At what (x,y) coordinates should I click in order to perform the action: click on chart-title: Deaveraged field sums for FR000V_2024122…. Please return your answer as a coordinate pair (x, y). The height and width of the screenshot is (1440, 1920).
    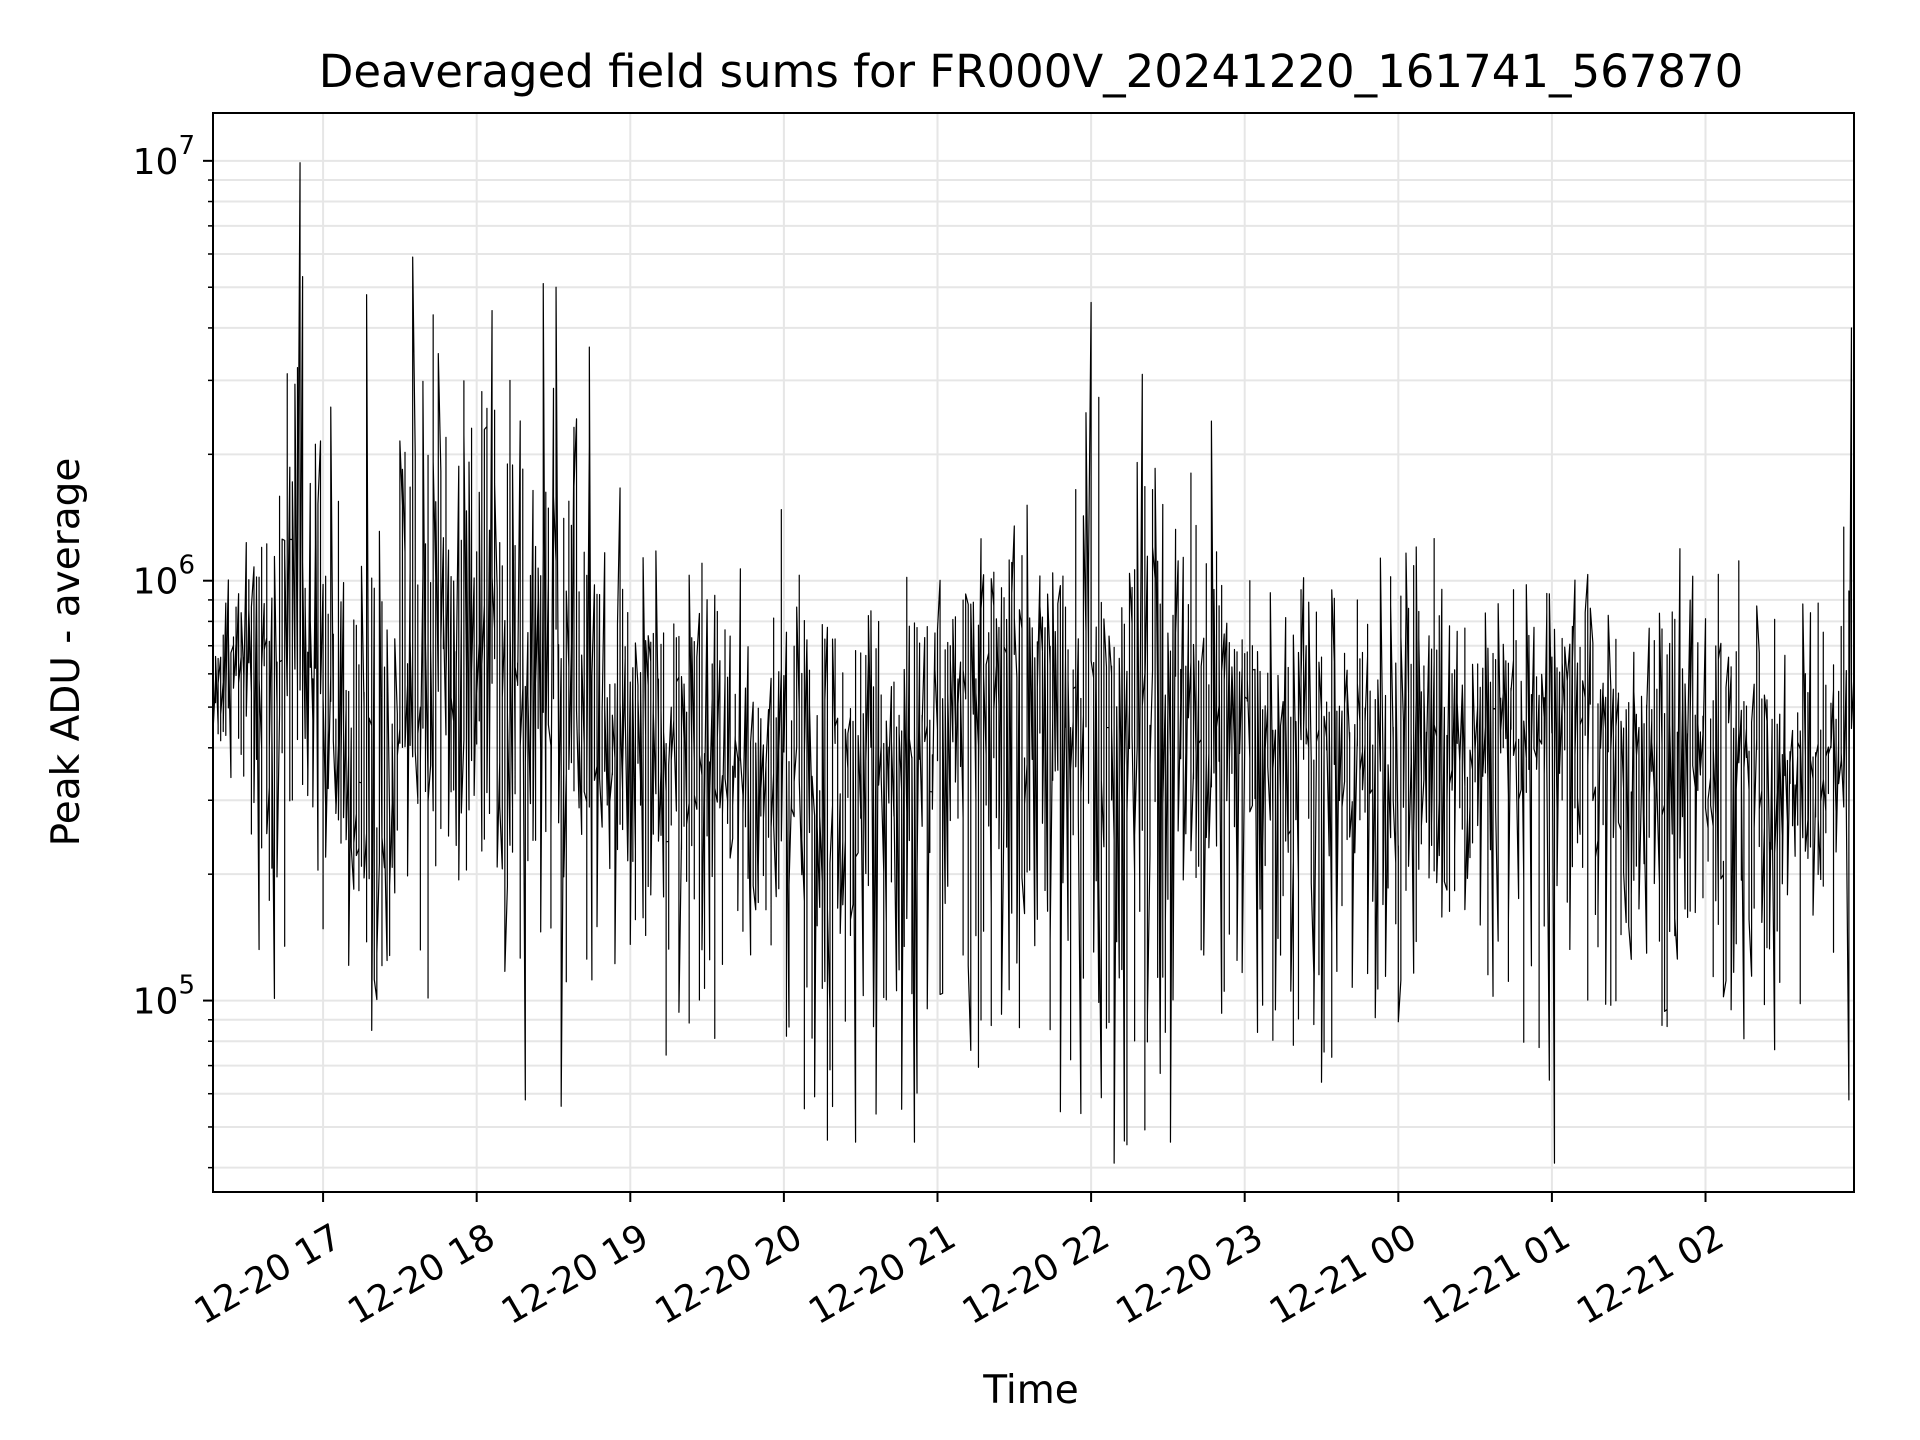
    Looking at the image, I should click on (1031, 71).